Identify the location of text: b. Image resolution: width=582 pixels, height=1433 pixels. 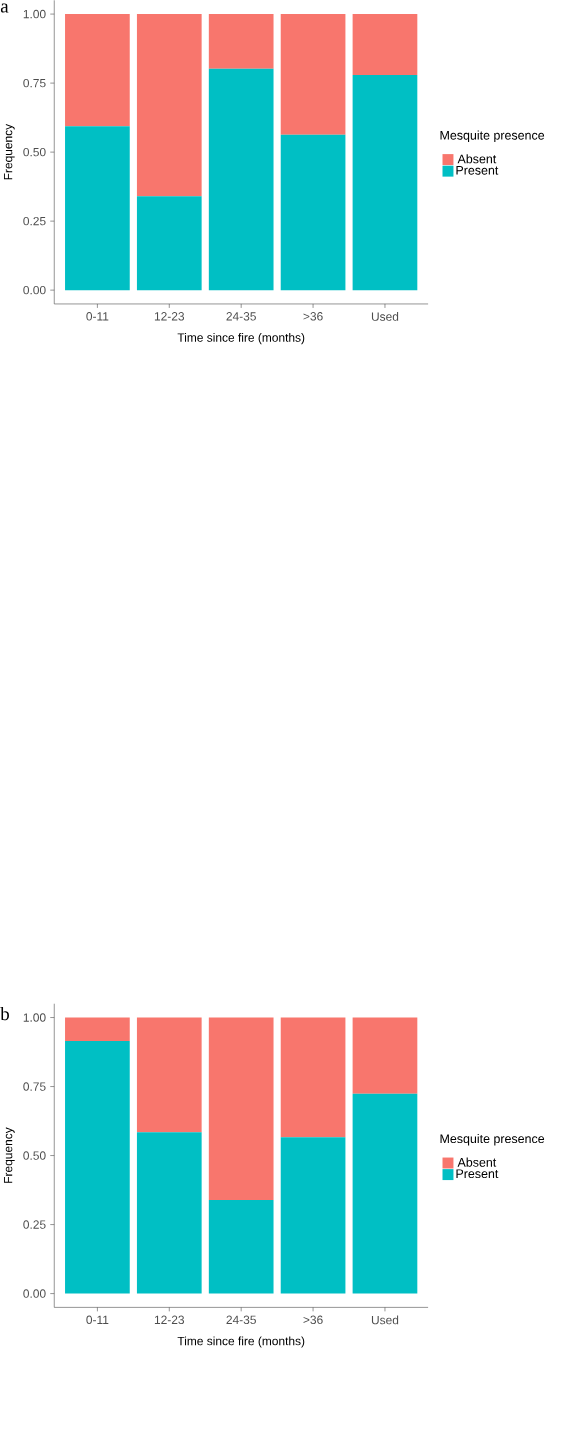
(4, 1013).